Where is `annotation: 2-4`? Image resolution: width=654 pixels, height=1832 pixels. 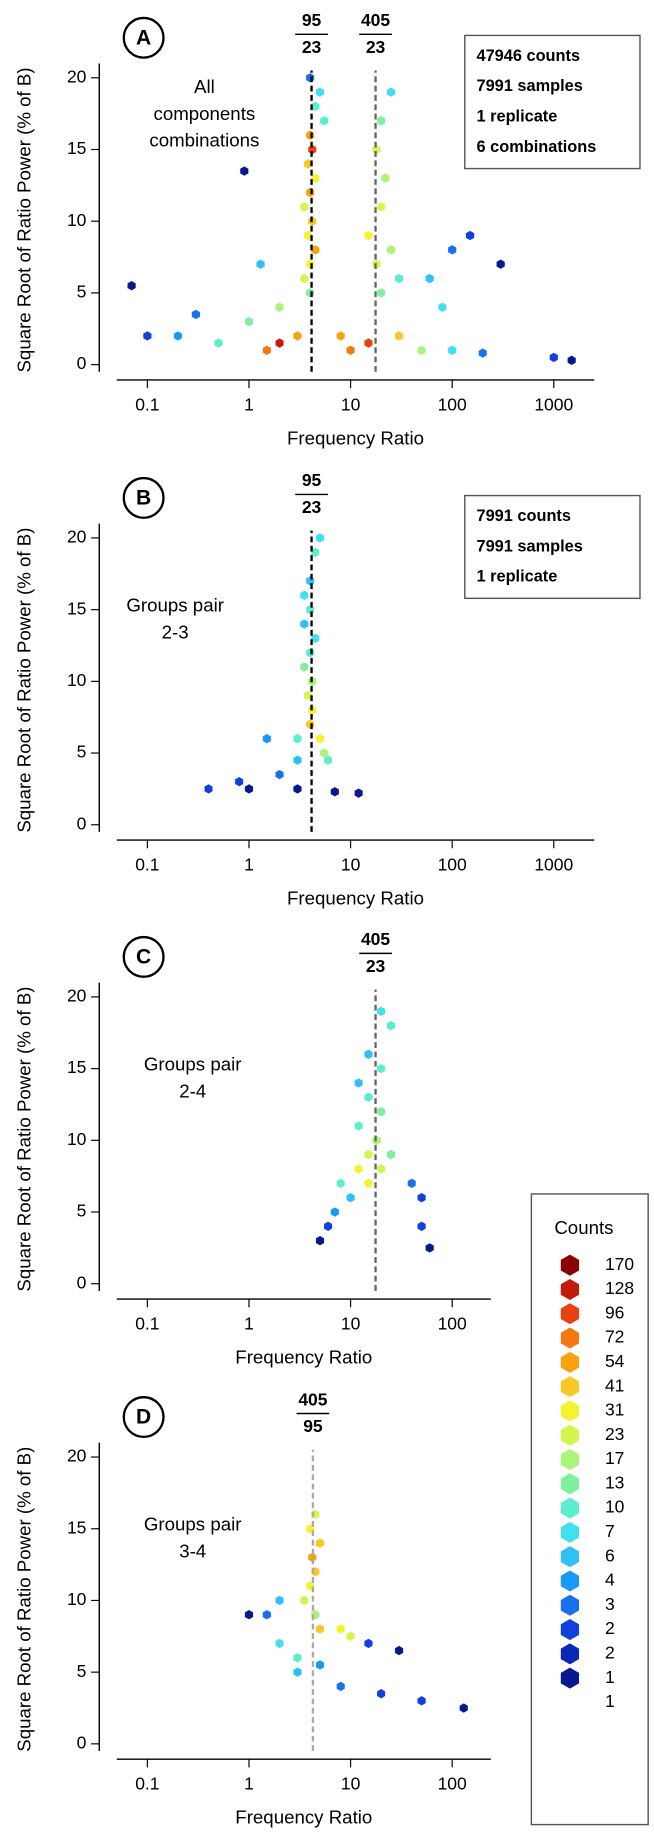
annotation: 2-4 is located at coordinates (192, 1090).